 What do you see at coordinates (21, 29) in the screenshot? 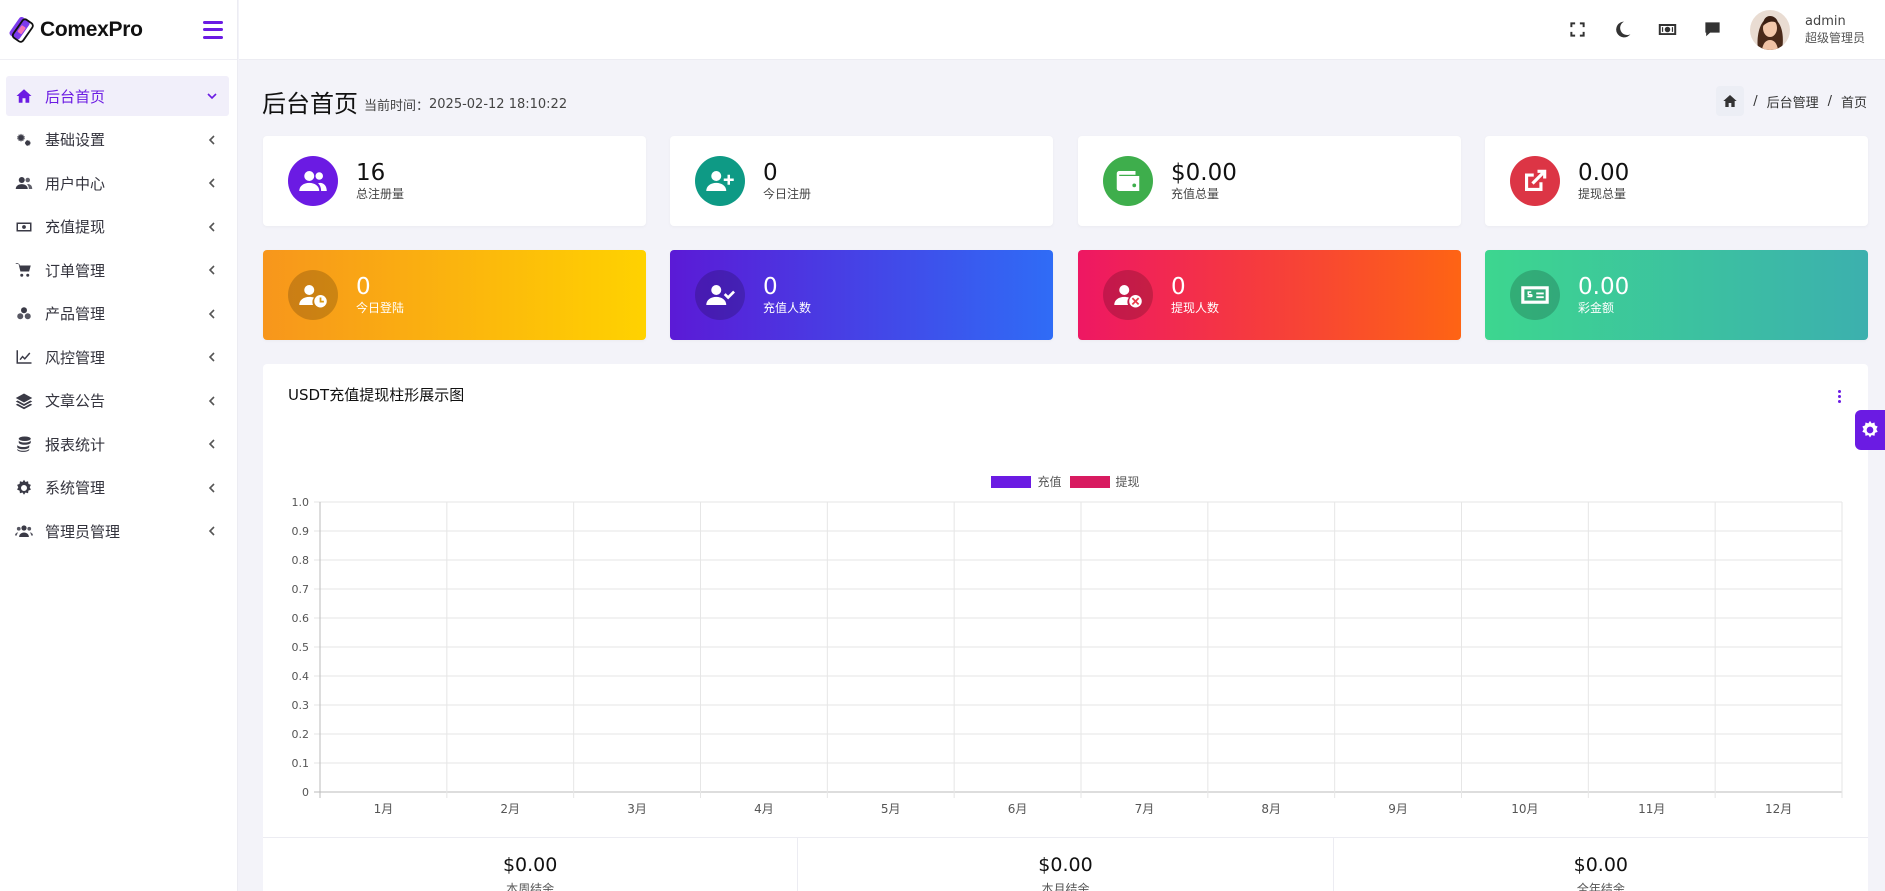
I see `logo-icon` at bounding box center [21, 29].